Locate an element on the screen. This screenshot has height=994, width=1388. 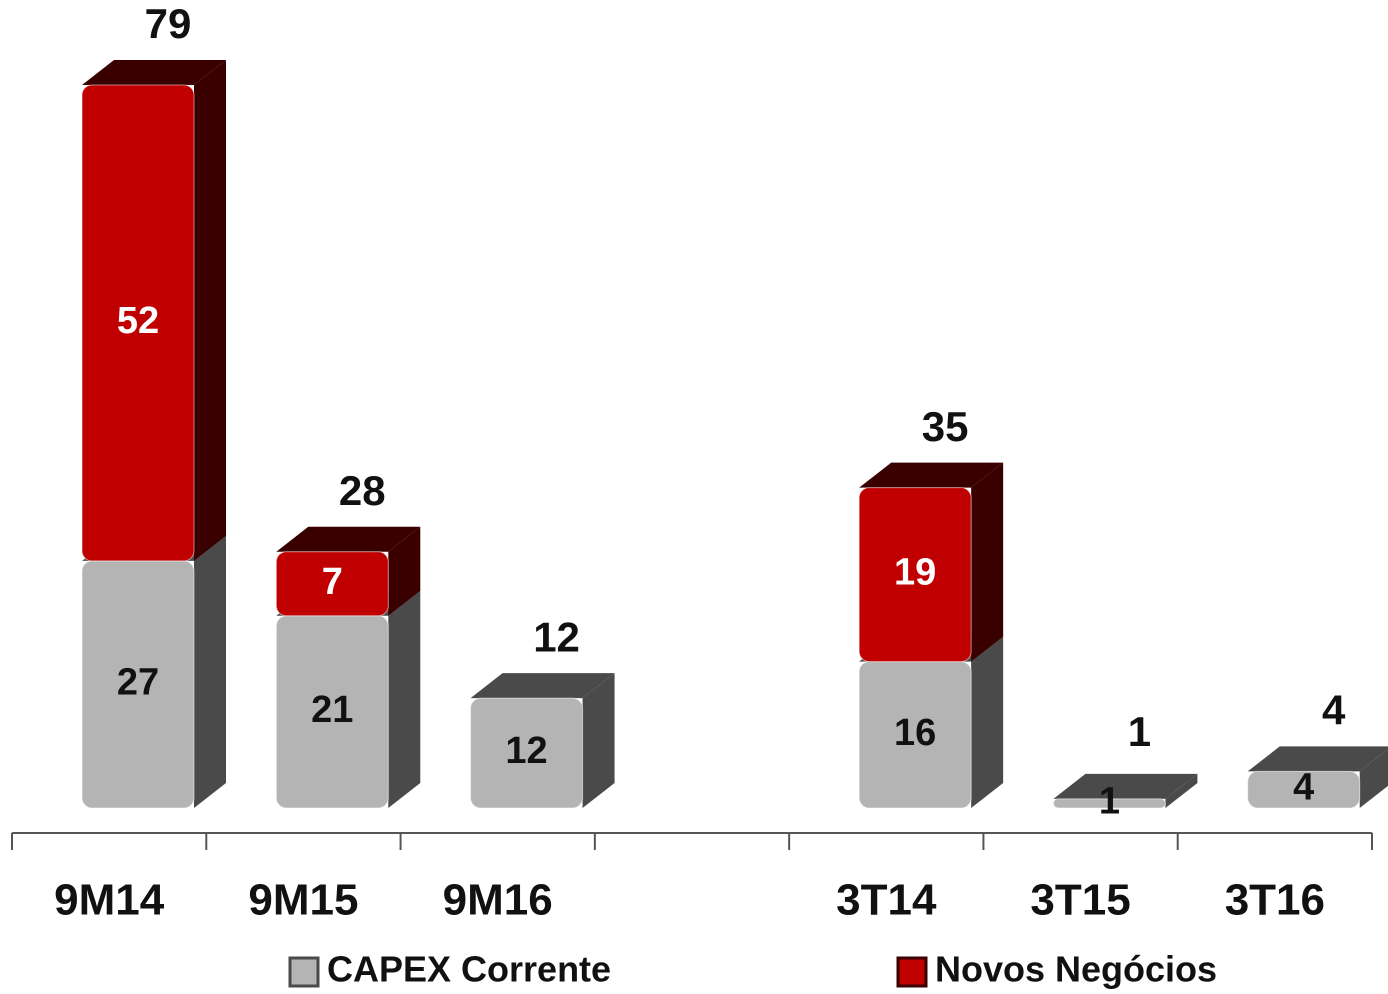
value-label: 21 is located at coordinates (332, 710).